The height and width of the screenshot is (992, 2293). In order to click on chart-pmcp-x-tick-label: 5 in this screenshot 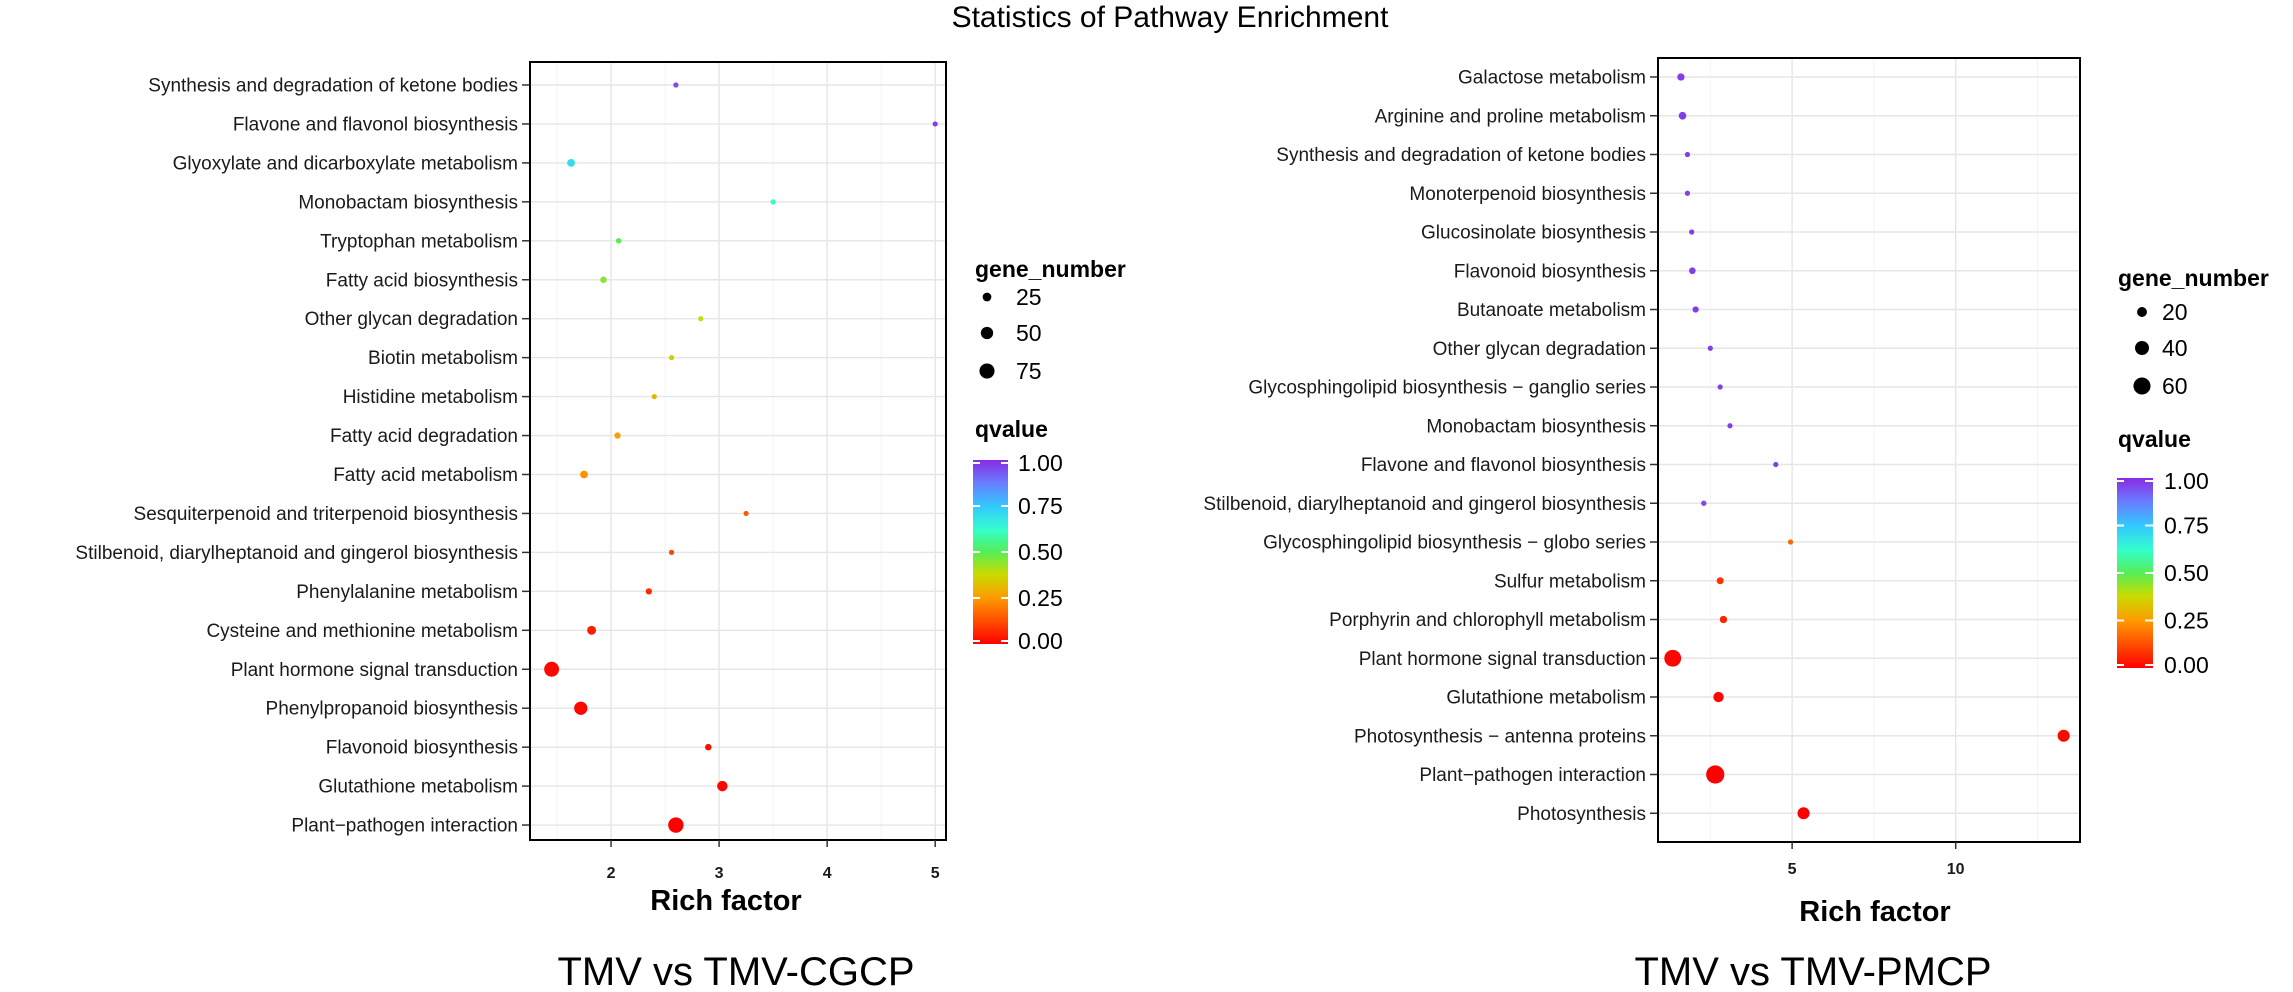, I will do `click(1792, 869)`.